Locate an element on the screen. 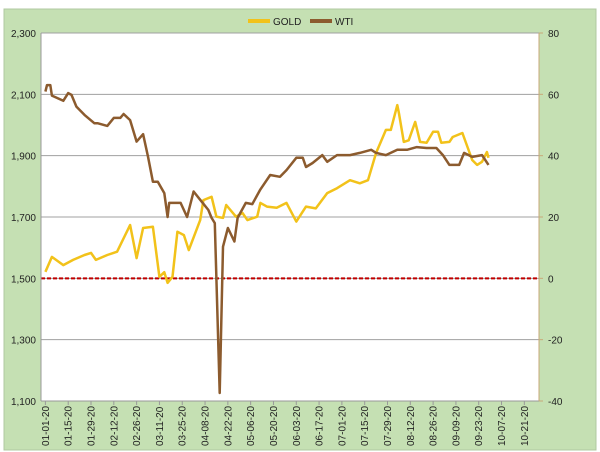  right-axis-tick-label: 20 is located at coordinates (554, 218).